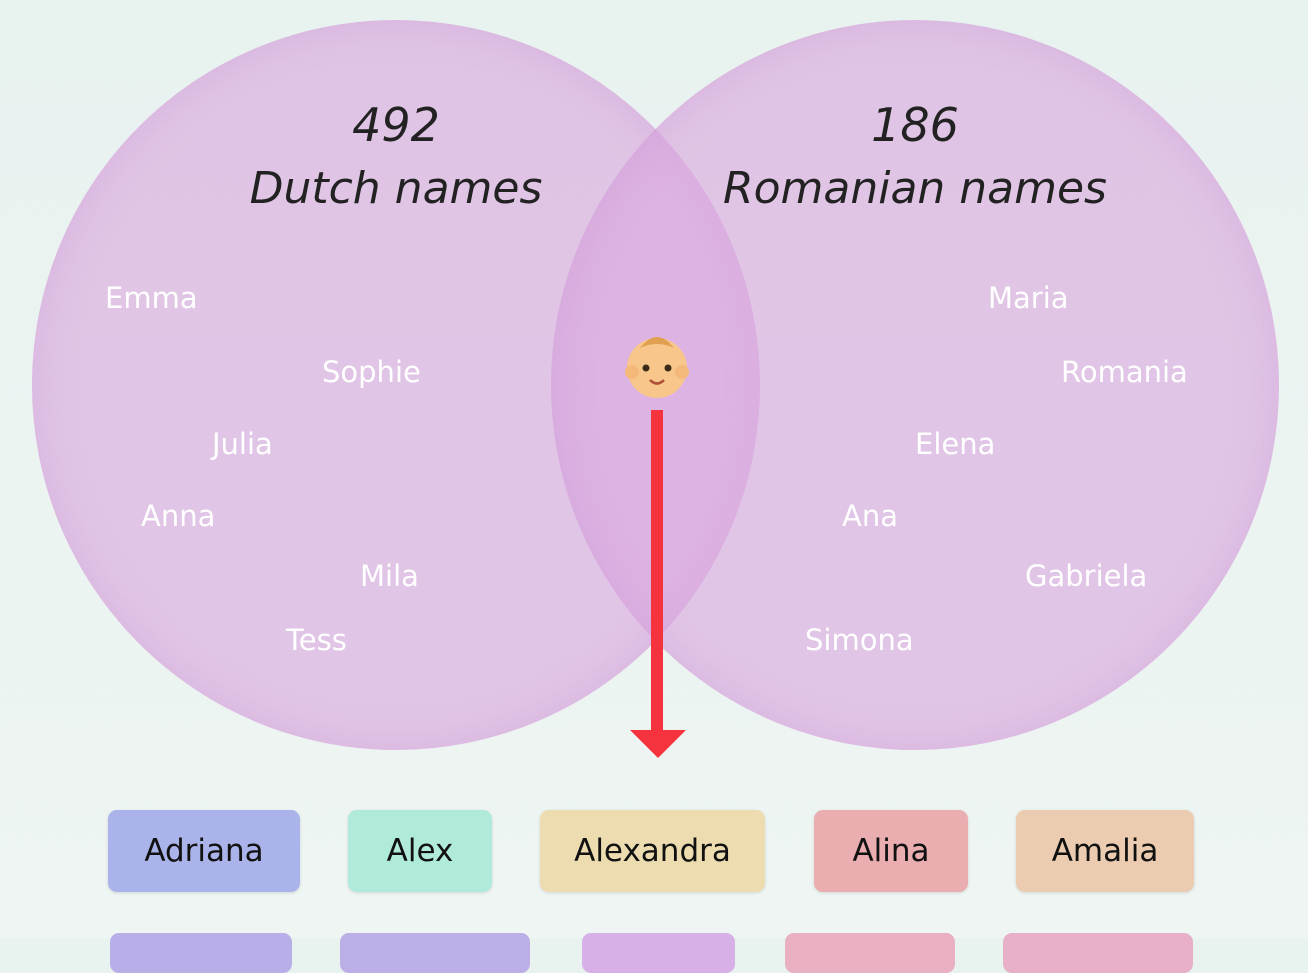  I want to click on sample-name: Maria, so click(1028, 298).